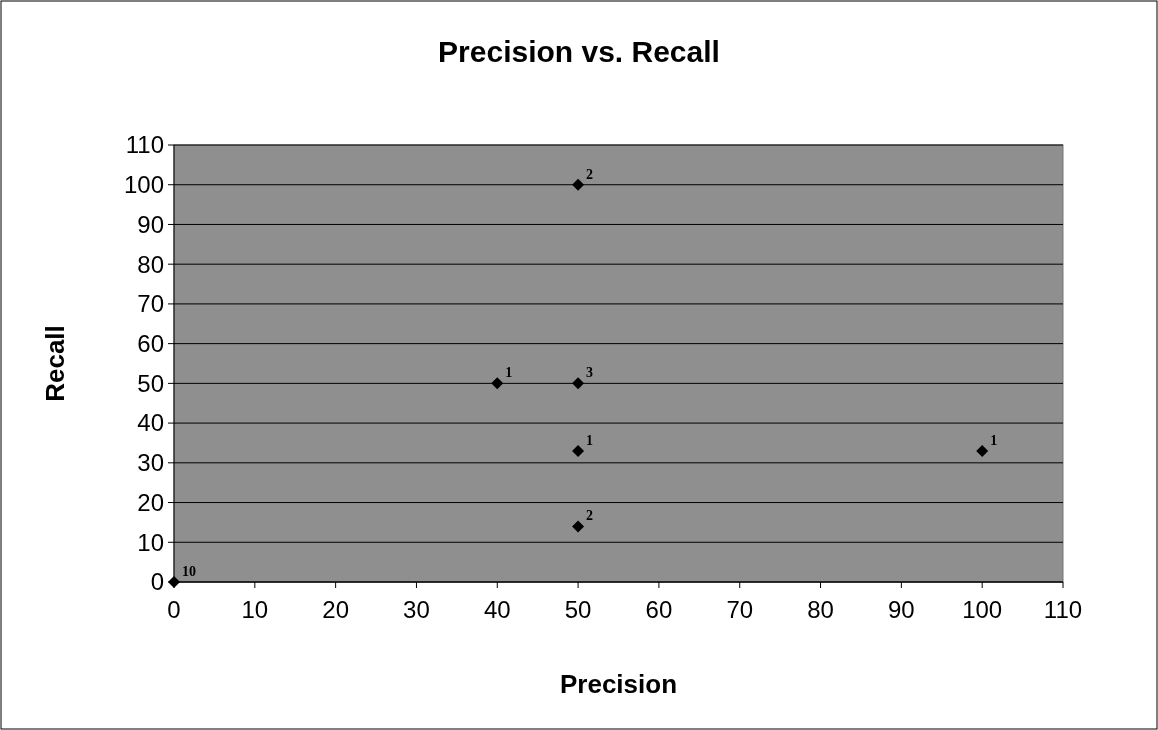 This screenshot has height=730, width=1158. What do you see at coordinates (150, 344) in the screenshot?
I see `y-tick-label: 60` at bounding box center [150, 344].